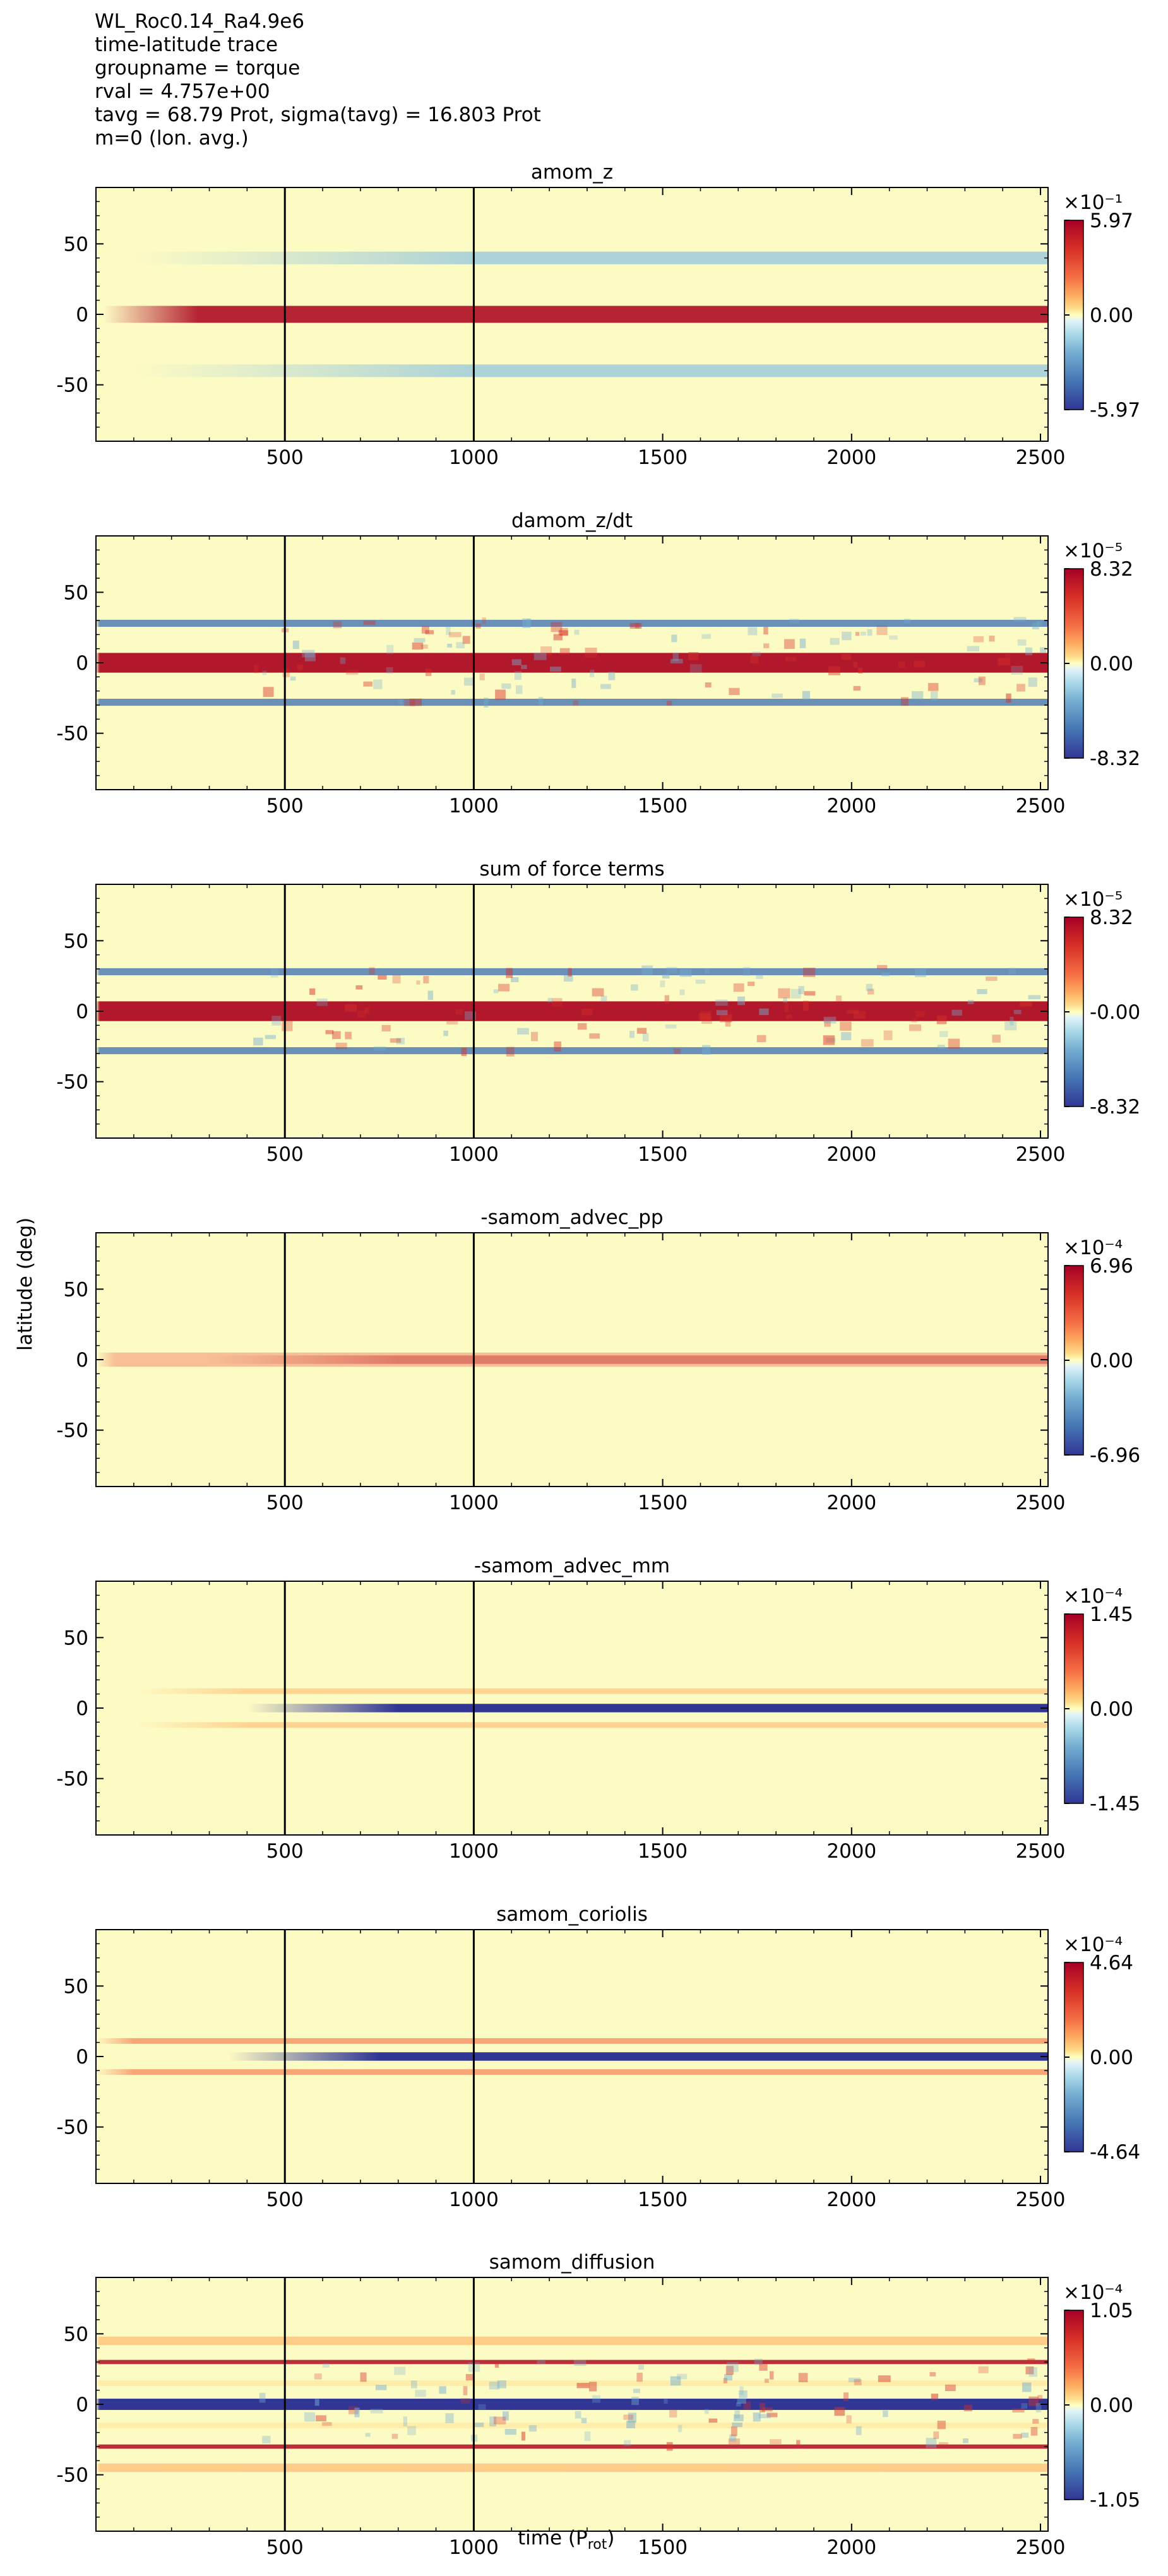 The width and height of the screenshot is (1168, 2576). Describe the element at coordinates (1111, 918) in the screenshot. I see `colorbar-tick-label: 8.32` at that location.